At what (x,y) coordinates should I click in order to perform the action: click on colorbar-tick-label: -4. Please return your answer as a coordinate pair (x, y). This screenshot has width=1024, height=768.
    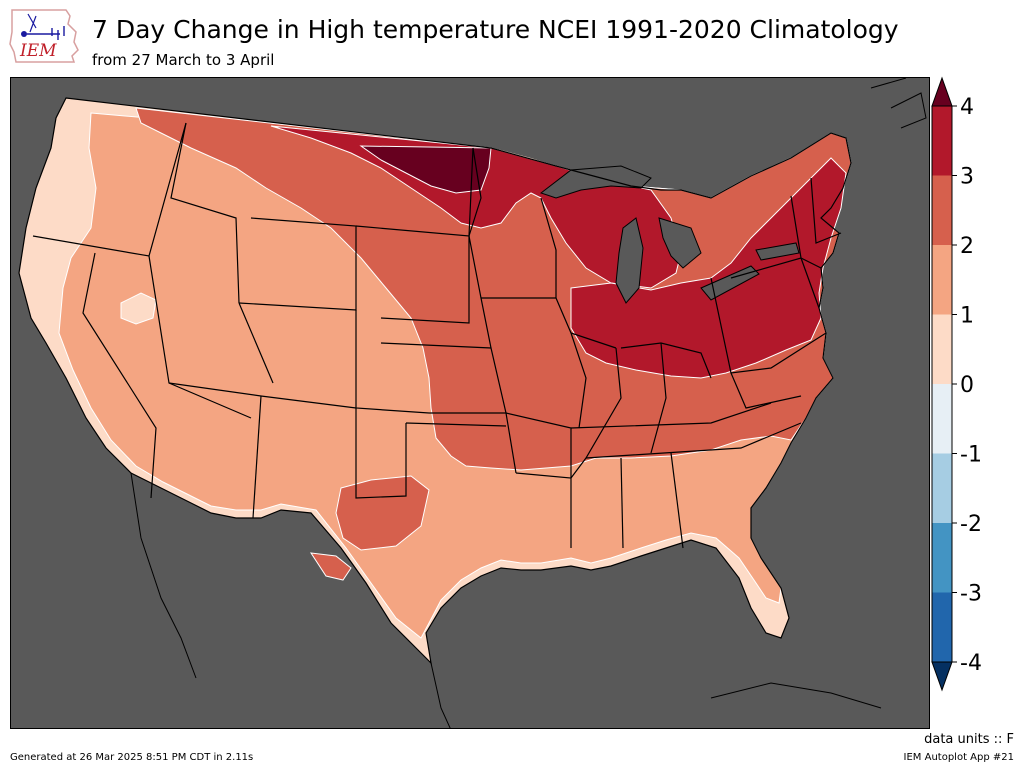
    Looking at the image, I should click on (971, 663).